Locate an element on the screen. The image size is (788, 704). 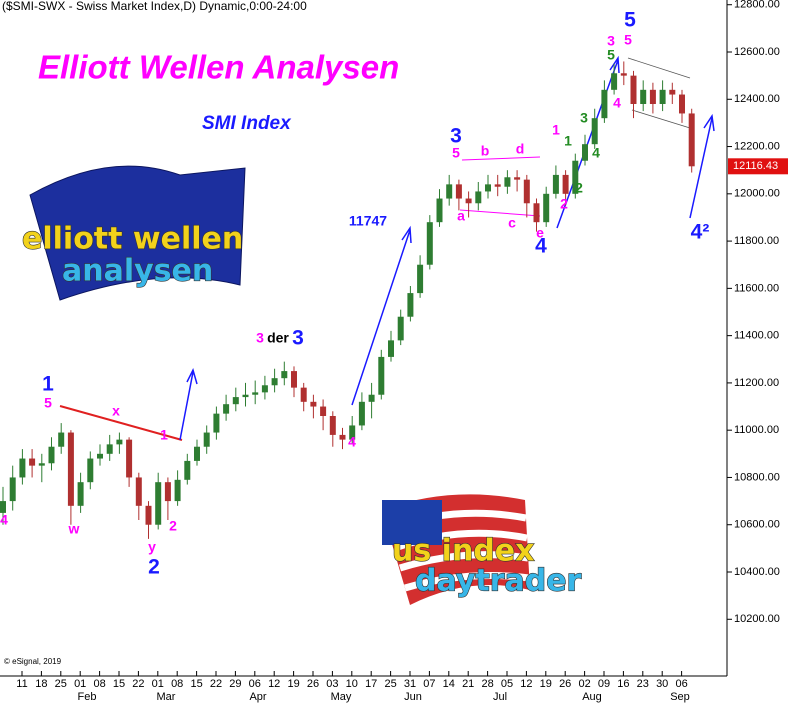
x-tick-label: 30 is located at coordinates (662, 684).